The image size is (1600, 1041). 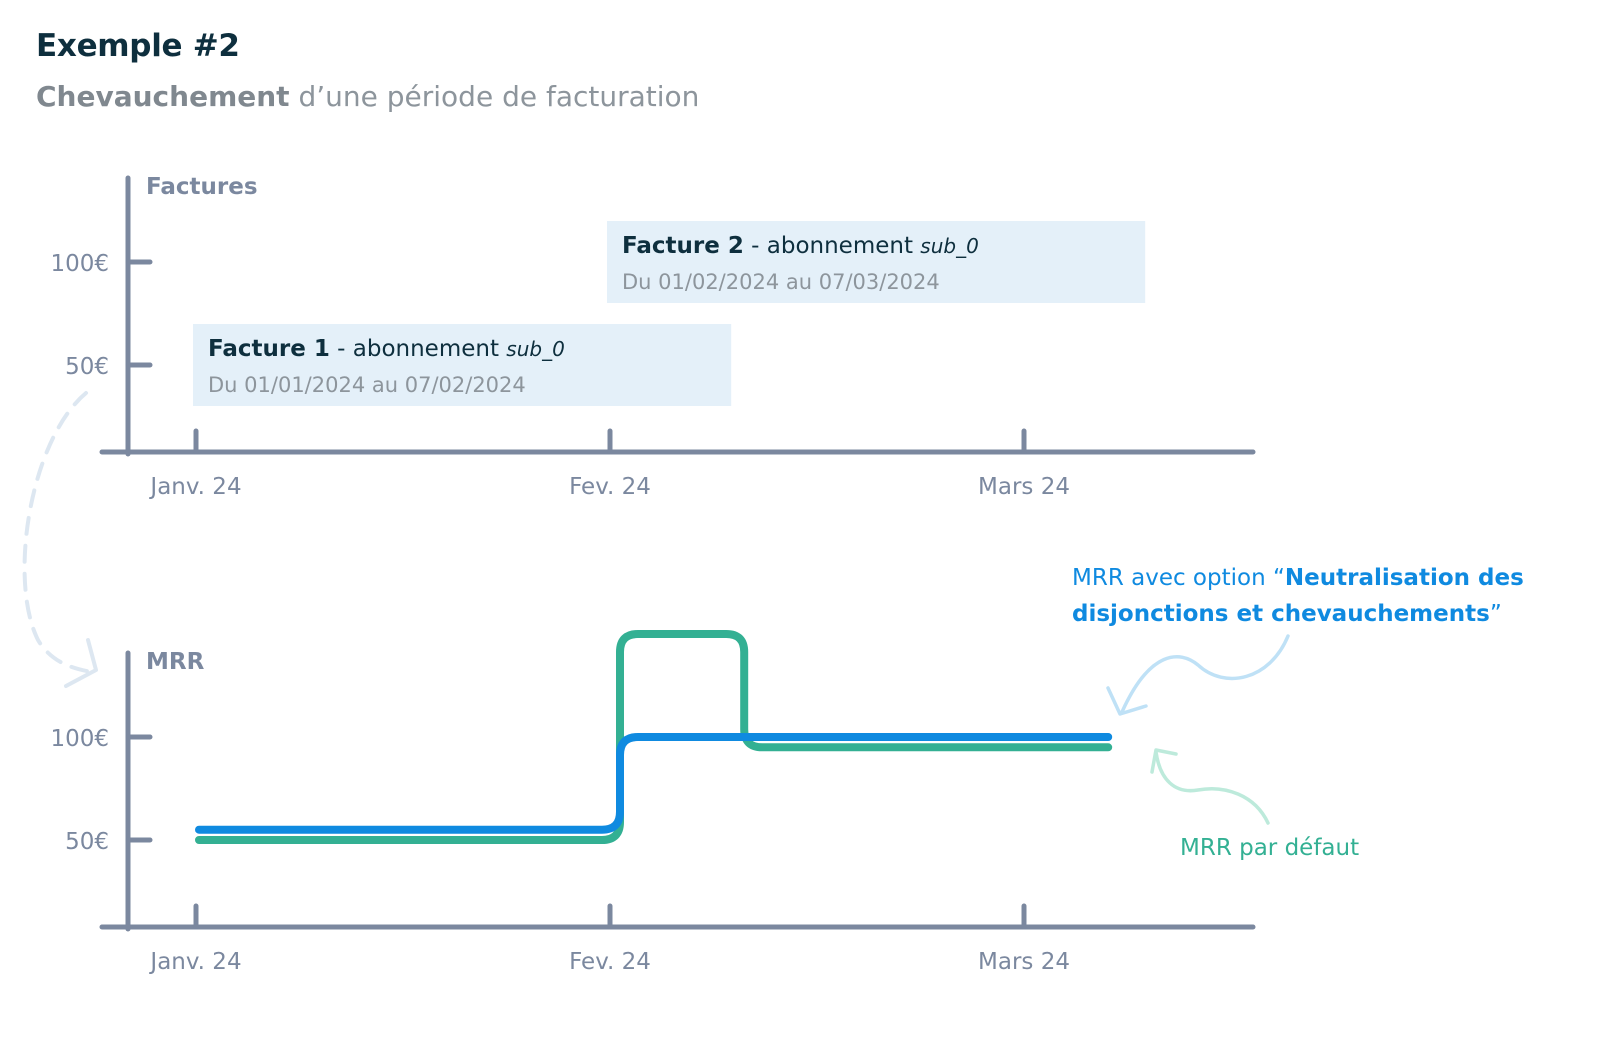 I want to click on annotation-prefix: MRR avec option “, so click(x=1178, y=578).